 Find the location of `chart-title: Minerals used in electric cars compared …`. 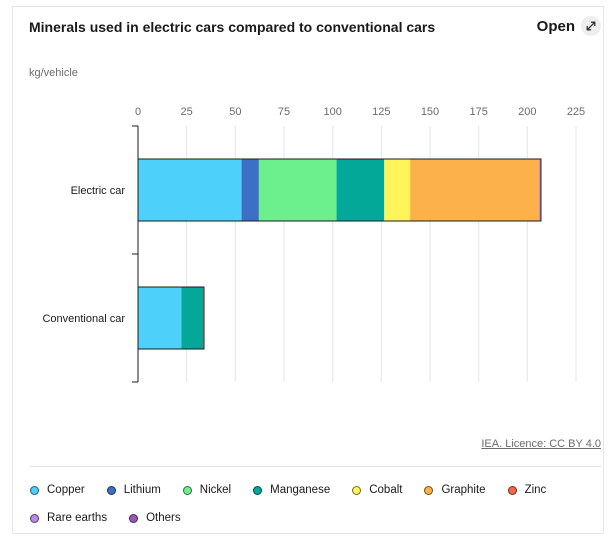

chart-title: Minerals used in electric cars compared … is located at coordinates (232, 27).